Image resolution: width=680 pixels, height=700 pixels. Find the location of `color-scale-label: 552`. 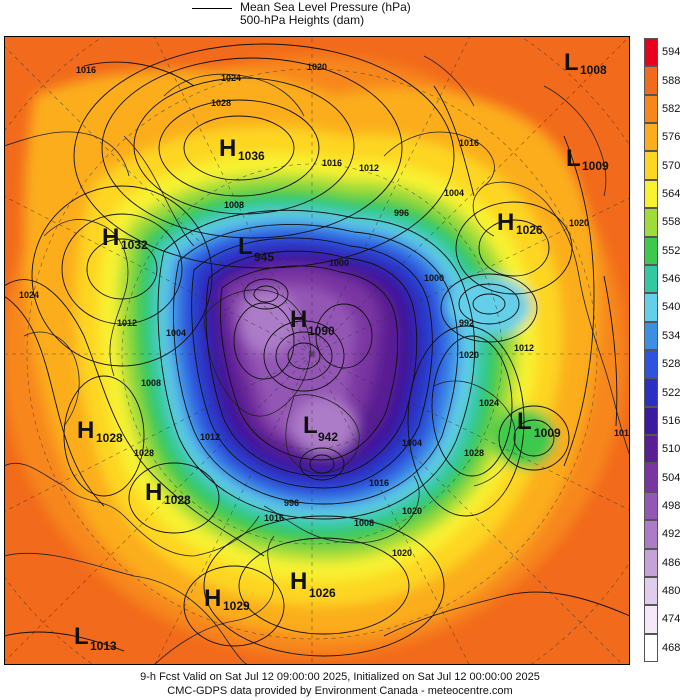

color-scale-label: 552 is located at coordinates (671, 250).